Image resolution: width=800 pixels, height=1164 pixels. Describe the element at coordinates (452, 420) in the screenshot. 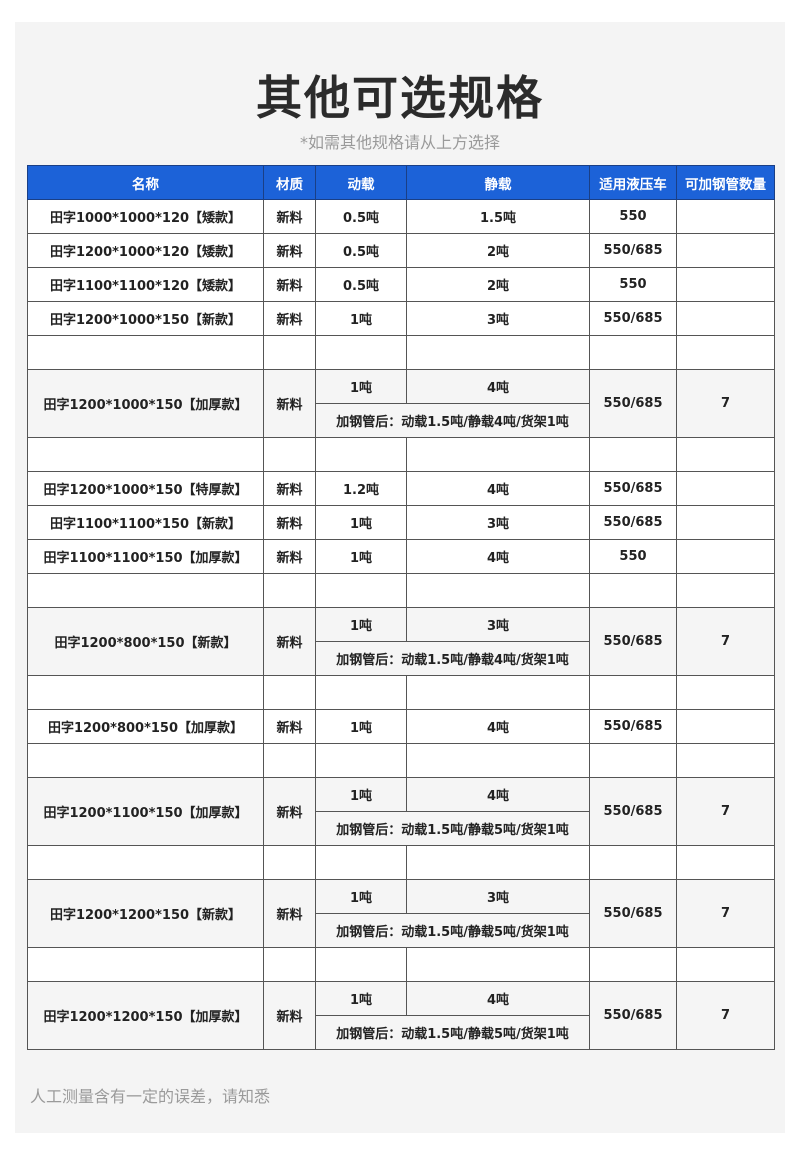

I see `cell-reinforced-note: 加钢管后：动载1.5吨/静载4吨/货架1吨` at that location.